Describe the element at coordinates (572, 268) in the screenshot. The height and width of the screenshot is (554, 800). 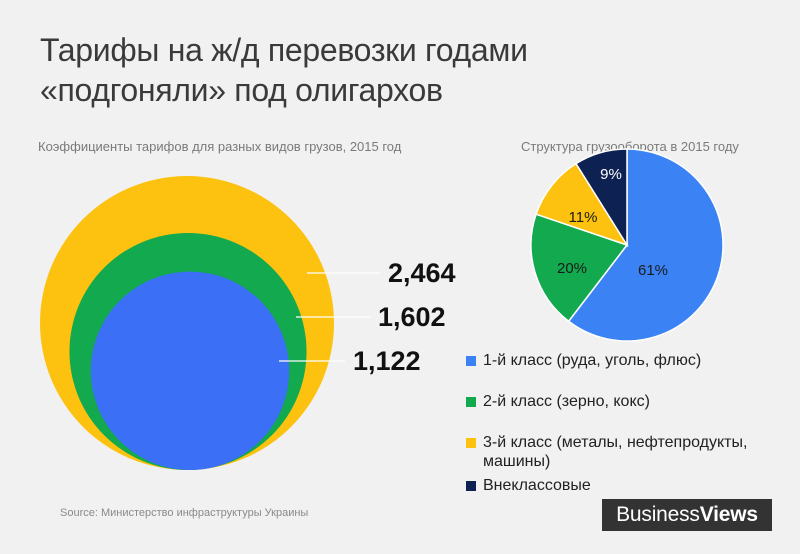
I see `pie-value-label-2: 20%` at that location.